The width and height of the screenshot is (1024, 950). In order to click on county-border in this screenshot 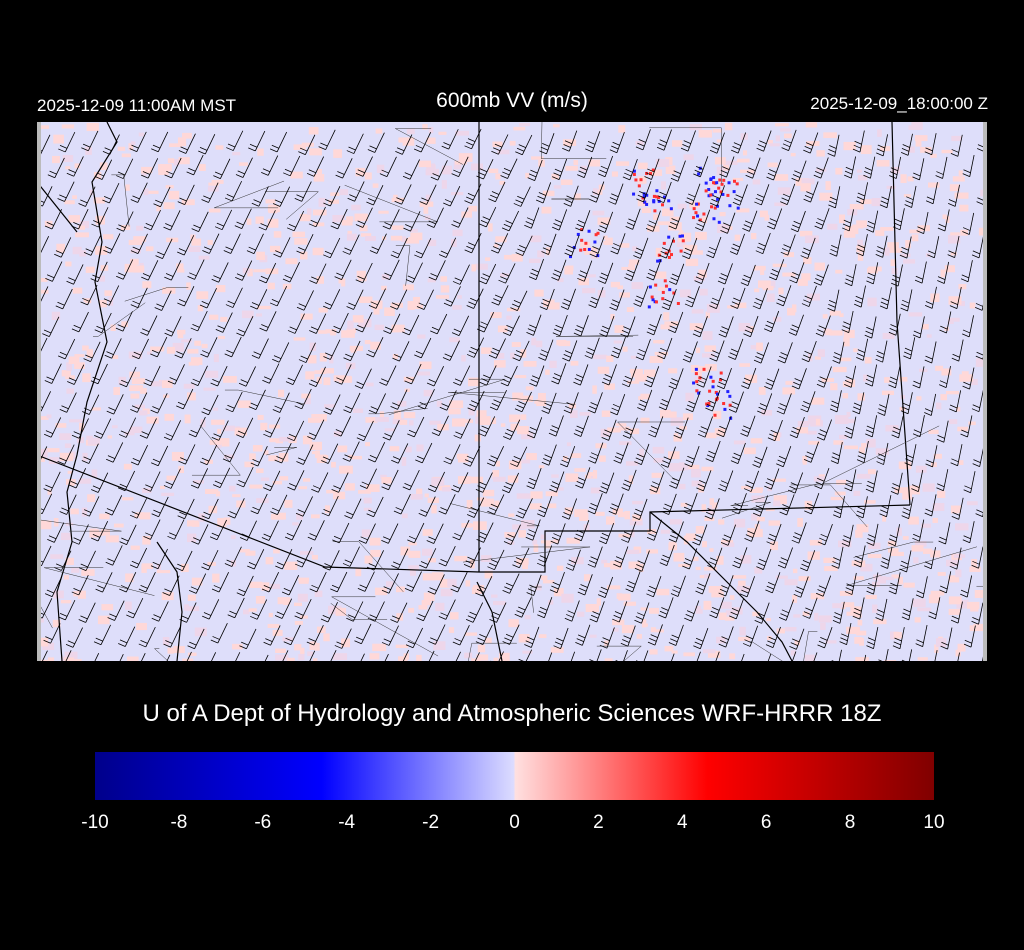, I will do `click(249, 194)`.